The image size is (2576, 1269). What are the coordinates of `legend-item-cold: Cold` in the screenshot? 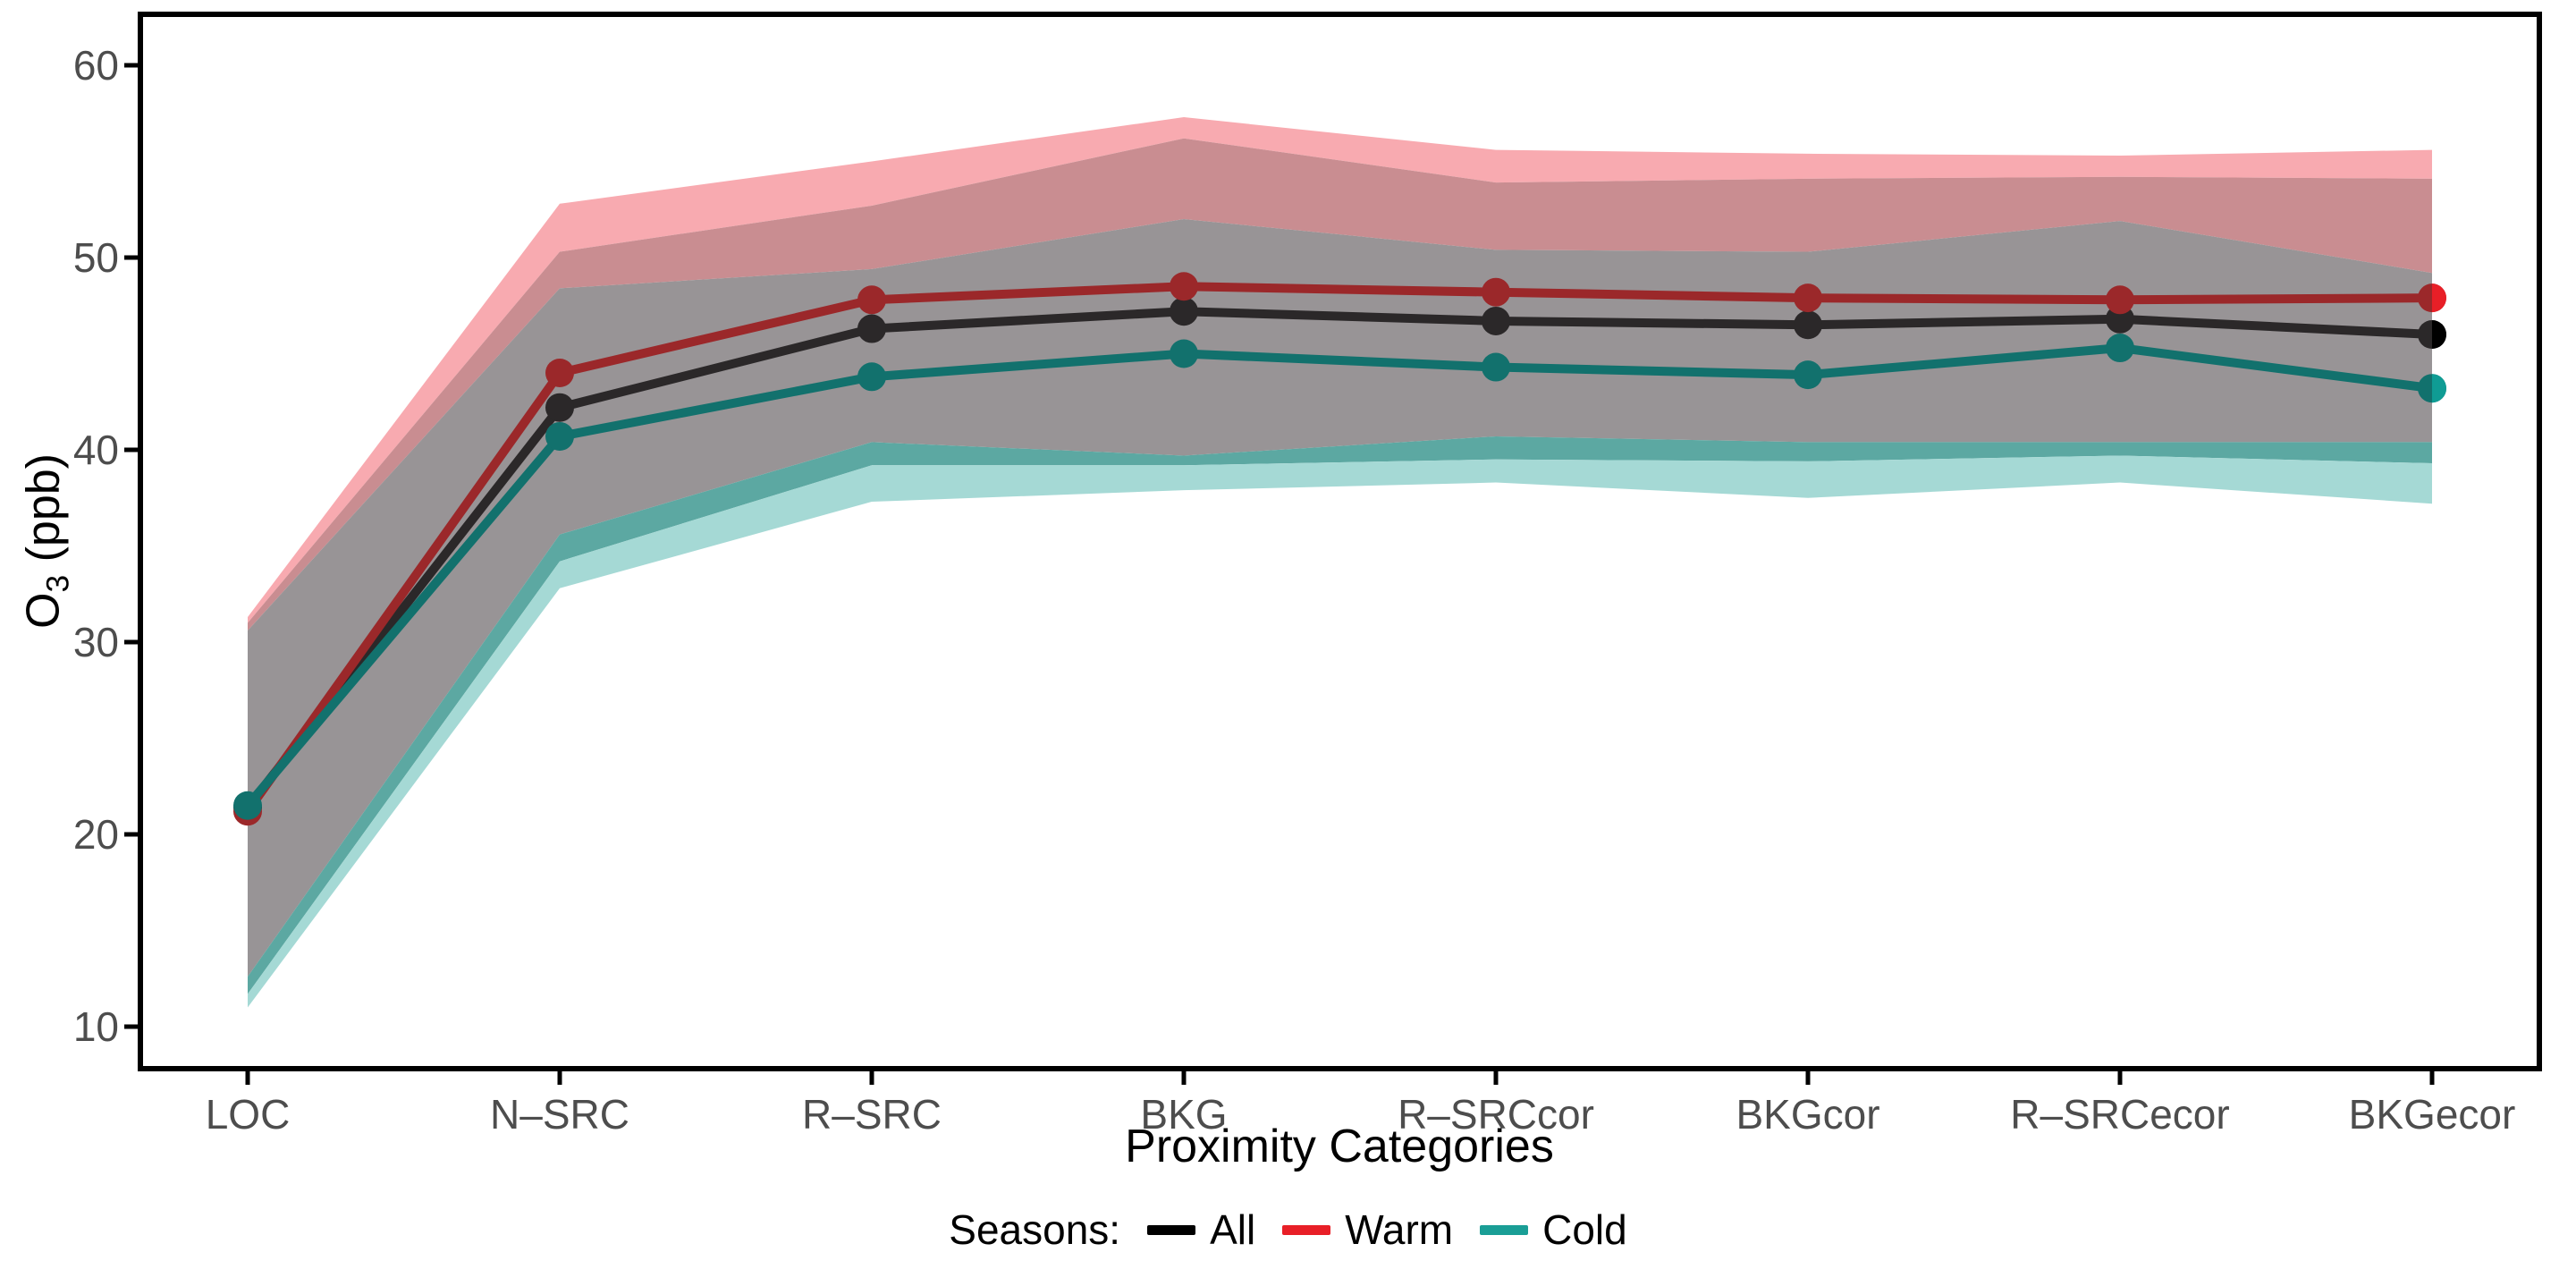 It's located at (1553, 1230).